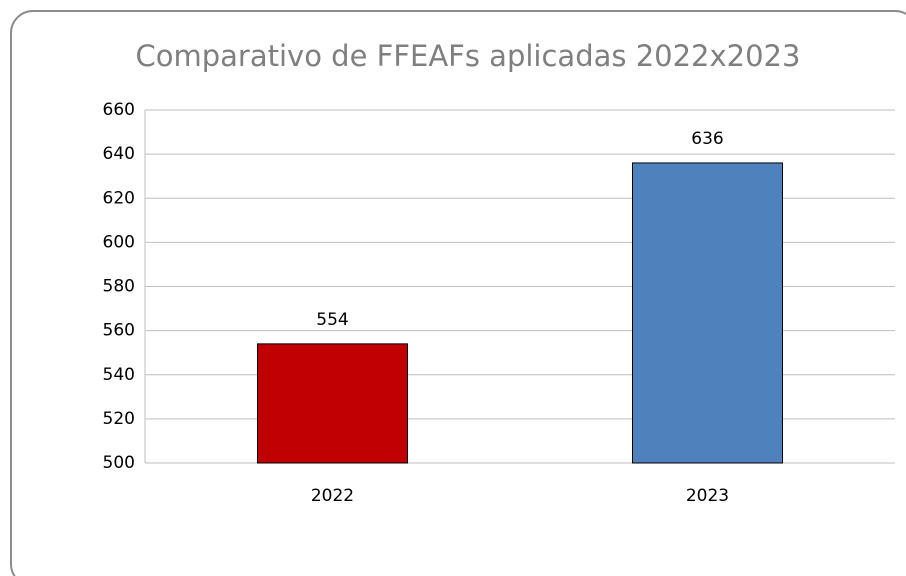  Describe the element at coordinates (119, 110) in the screenshot. I see `y-tick-label: 660` at that location.